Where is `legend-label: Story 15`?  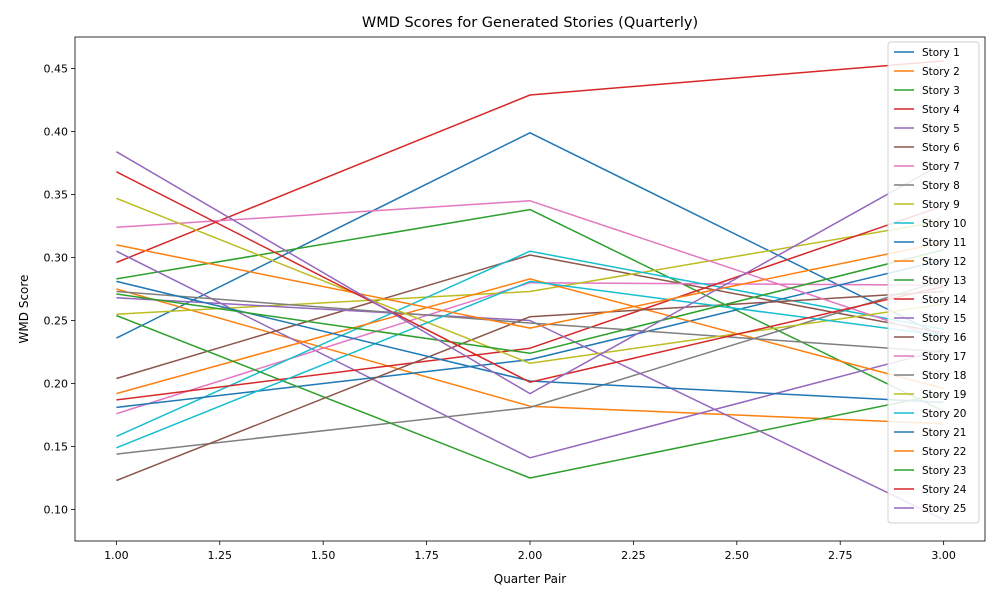 legend-label: Story 15 is located at coordinates (944, 319).